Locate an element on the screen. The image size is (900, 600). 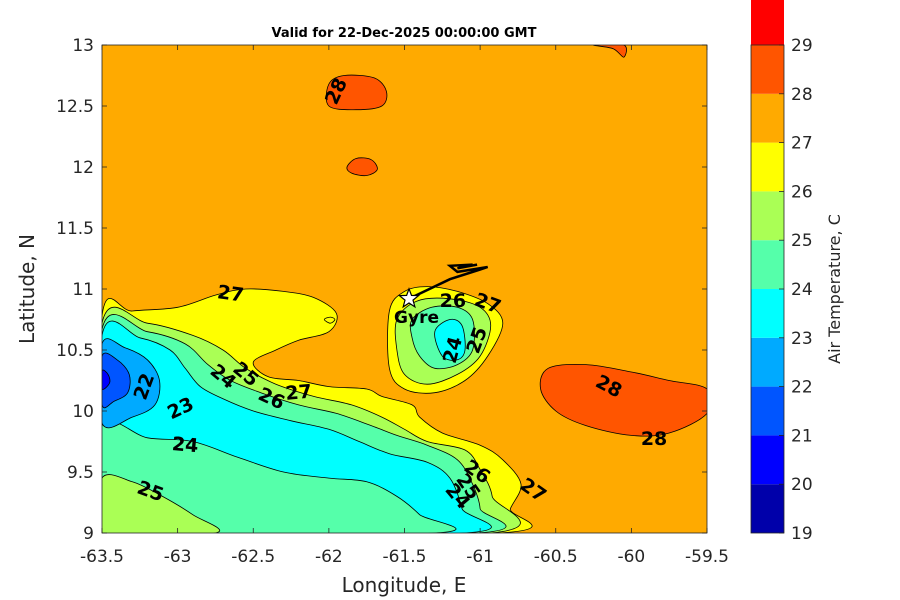
x-tick-label-3: -62 is located at coordinates (329, 557).